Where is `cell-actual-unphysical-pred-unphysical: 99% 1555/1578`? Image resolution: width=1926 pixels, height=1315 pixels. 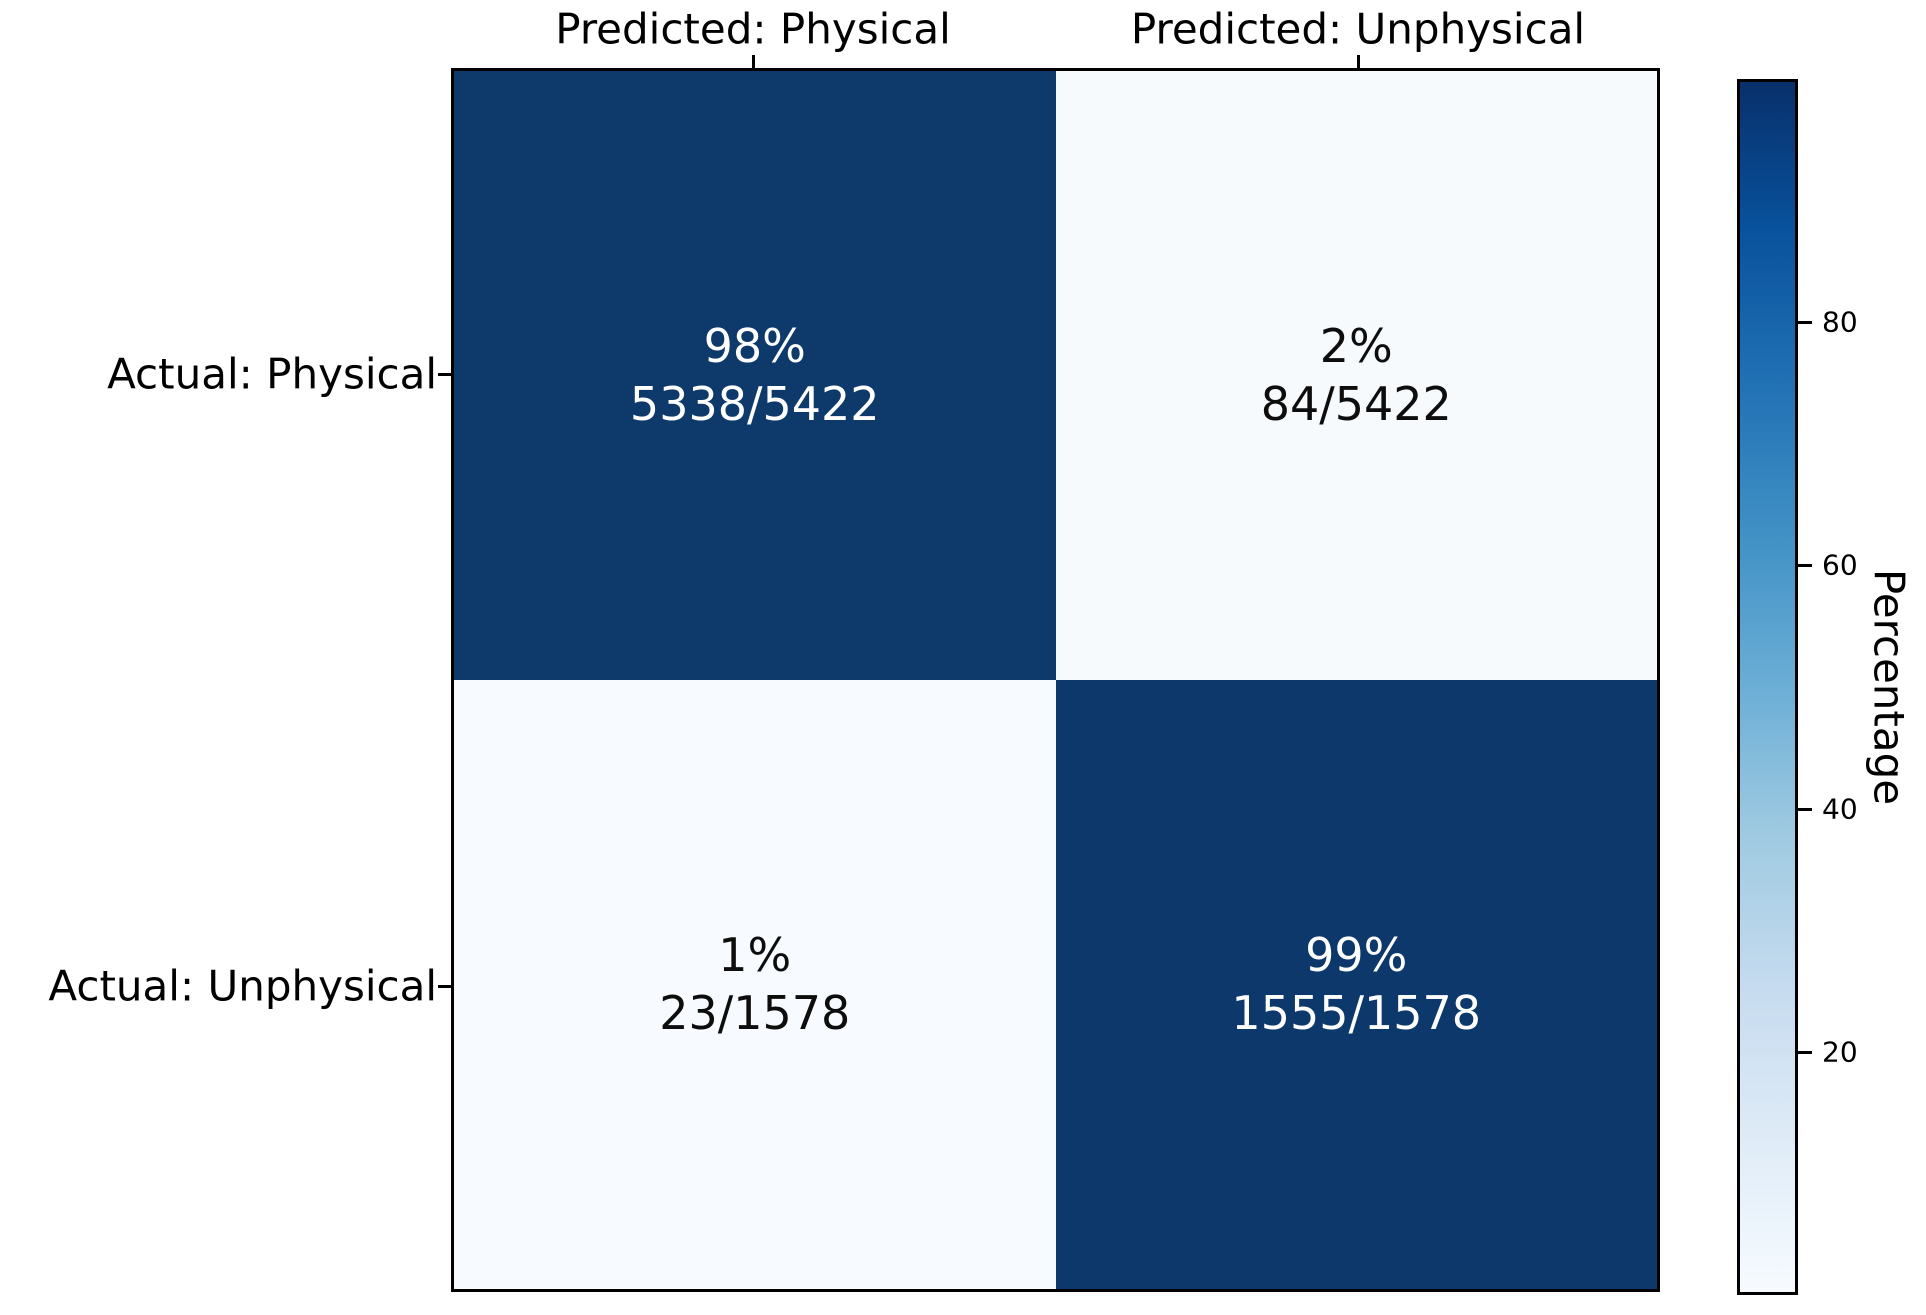
cell-actual-unphysical-pred-unphysical: 99% 1555/1578 is located at coordinates (1356, 984).